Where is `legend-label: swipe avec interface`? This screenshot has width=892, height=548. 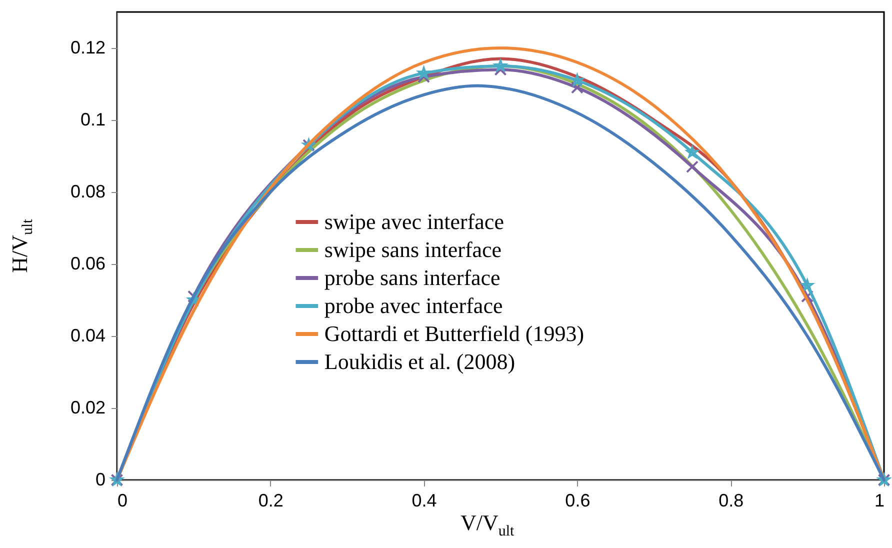 legend-label: swipe avec interface is located at coordinates (414, 221).